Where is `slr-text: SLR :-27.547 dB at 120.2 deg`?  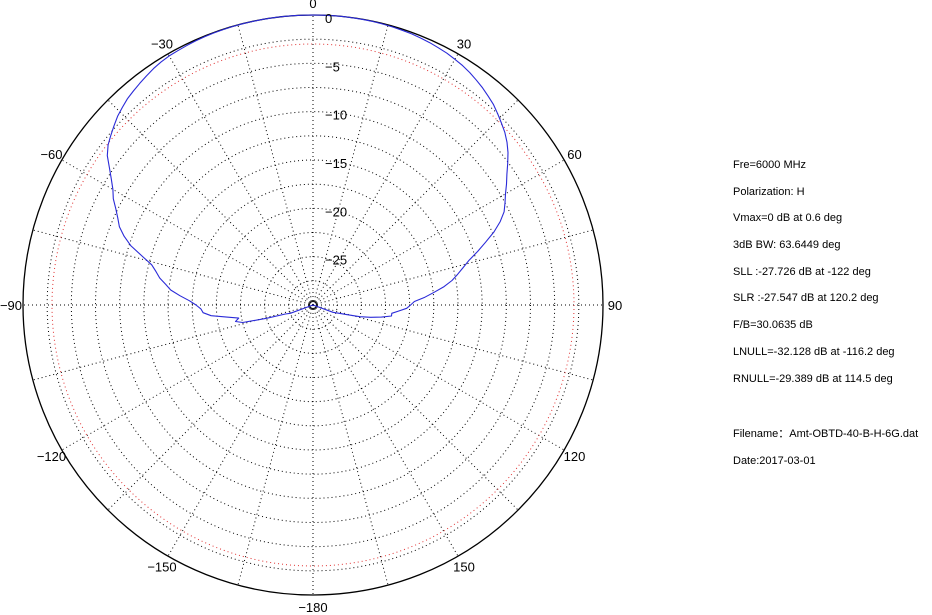 slr-text: SLR :-27.547 dB at 120.2 deg is located at coordinates (806, 298).